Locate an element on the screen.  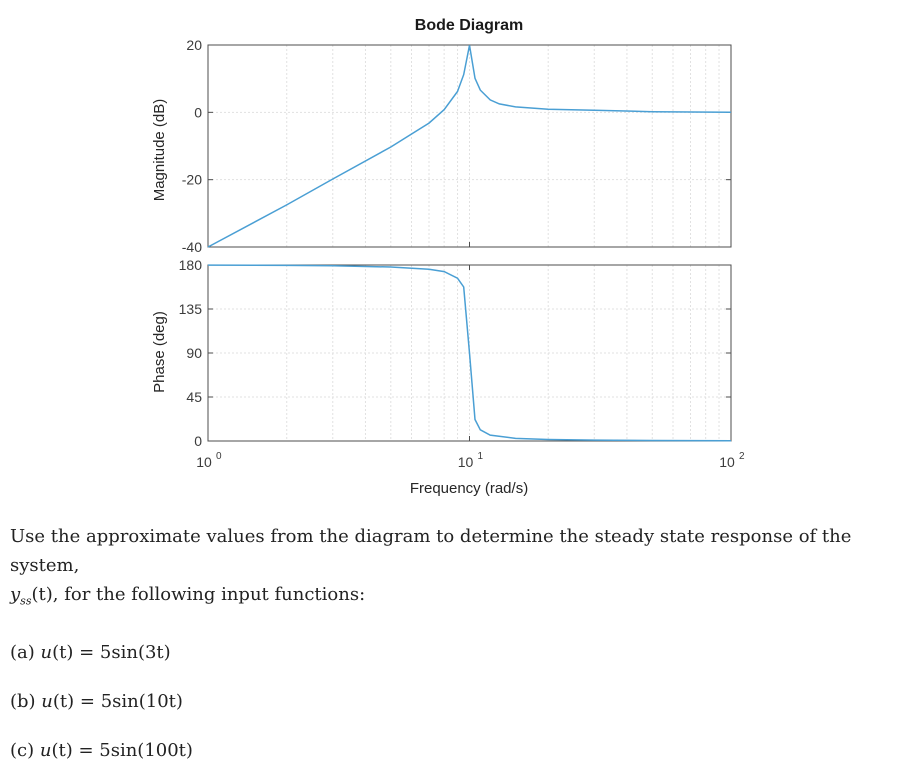
magnitude-ytick-label: -20 is located at coordinates (192, 180).